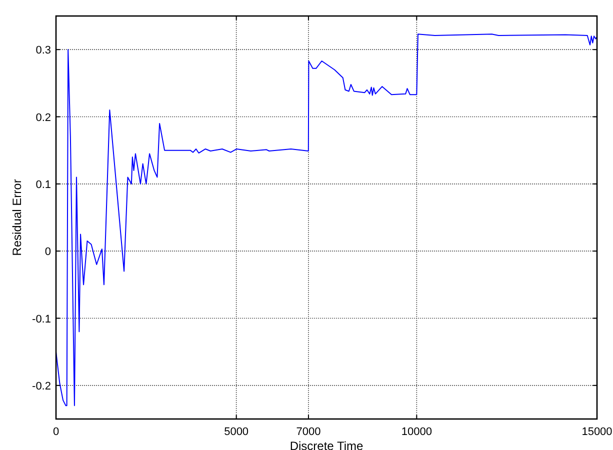  Describe the element at coordinates (597, 432) in the screenshot. I see `x-tick-label: 15000` at that location.